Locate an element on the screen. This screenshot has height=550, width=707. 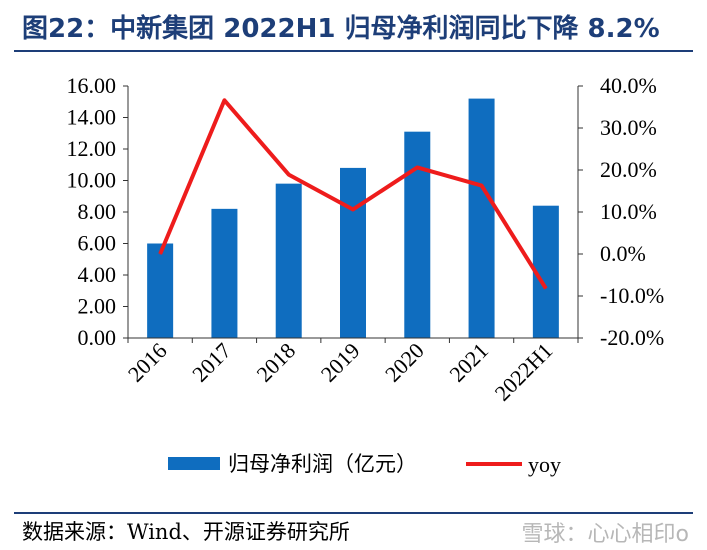
footer-divider is located at coordinates (353, 513).